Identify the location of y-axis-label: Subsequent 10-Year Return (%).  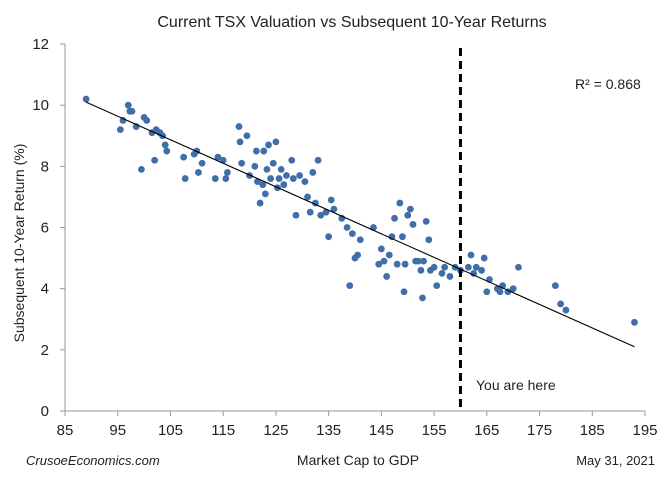
(19, 243).